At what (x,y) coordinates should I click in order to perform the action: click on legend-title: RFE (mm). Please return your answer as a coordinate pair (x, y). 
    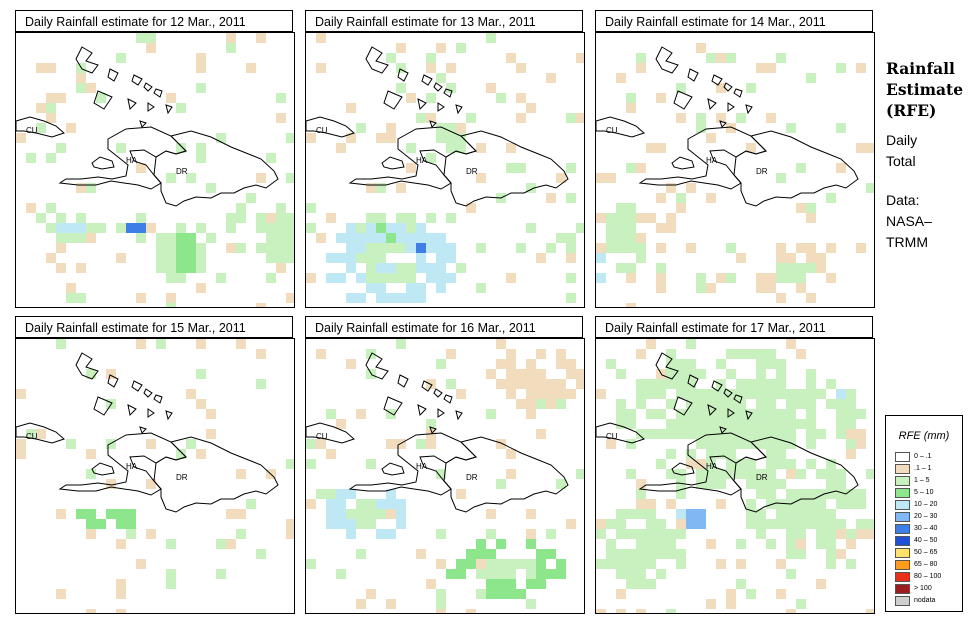
    Looking at the image, I should click on (924, 436).